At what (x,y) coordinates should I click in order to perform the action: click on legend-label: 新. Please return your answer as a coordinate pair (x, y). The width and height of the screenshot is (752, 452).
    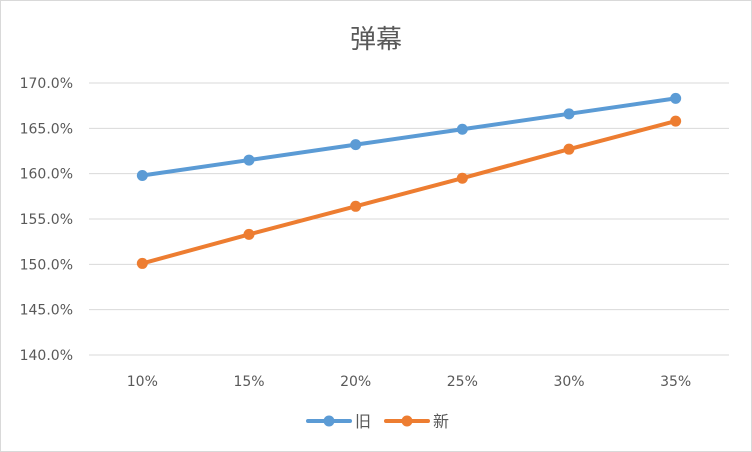
    Looking at the image, I should click on (441, 421).